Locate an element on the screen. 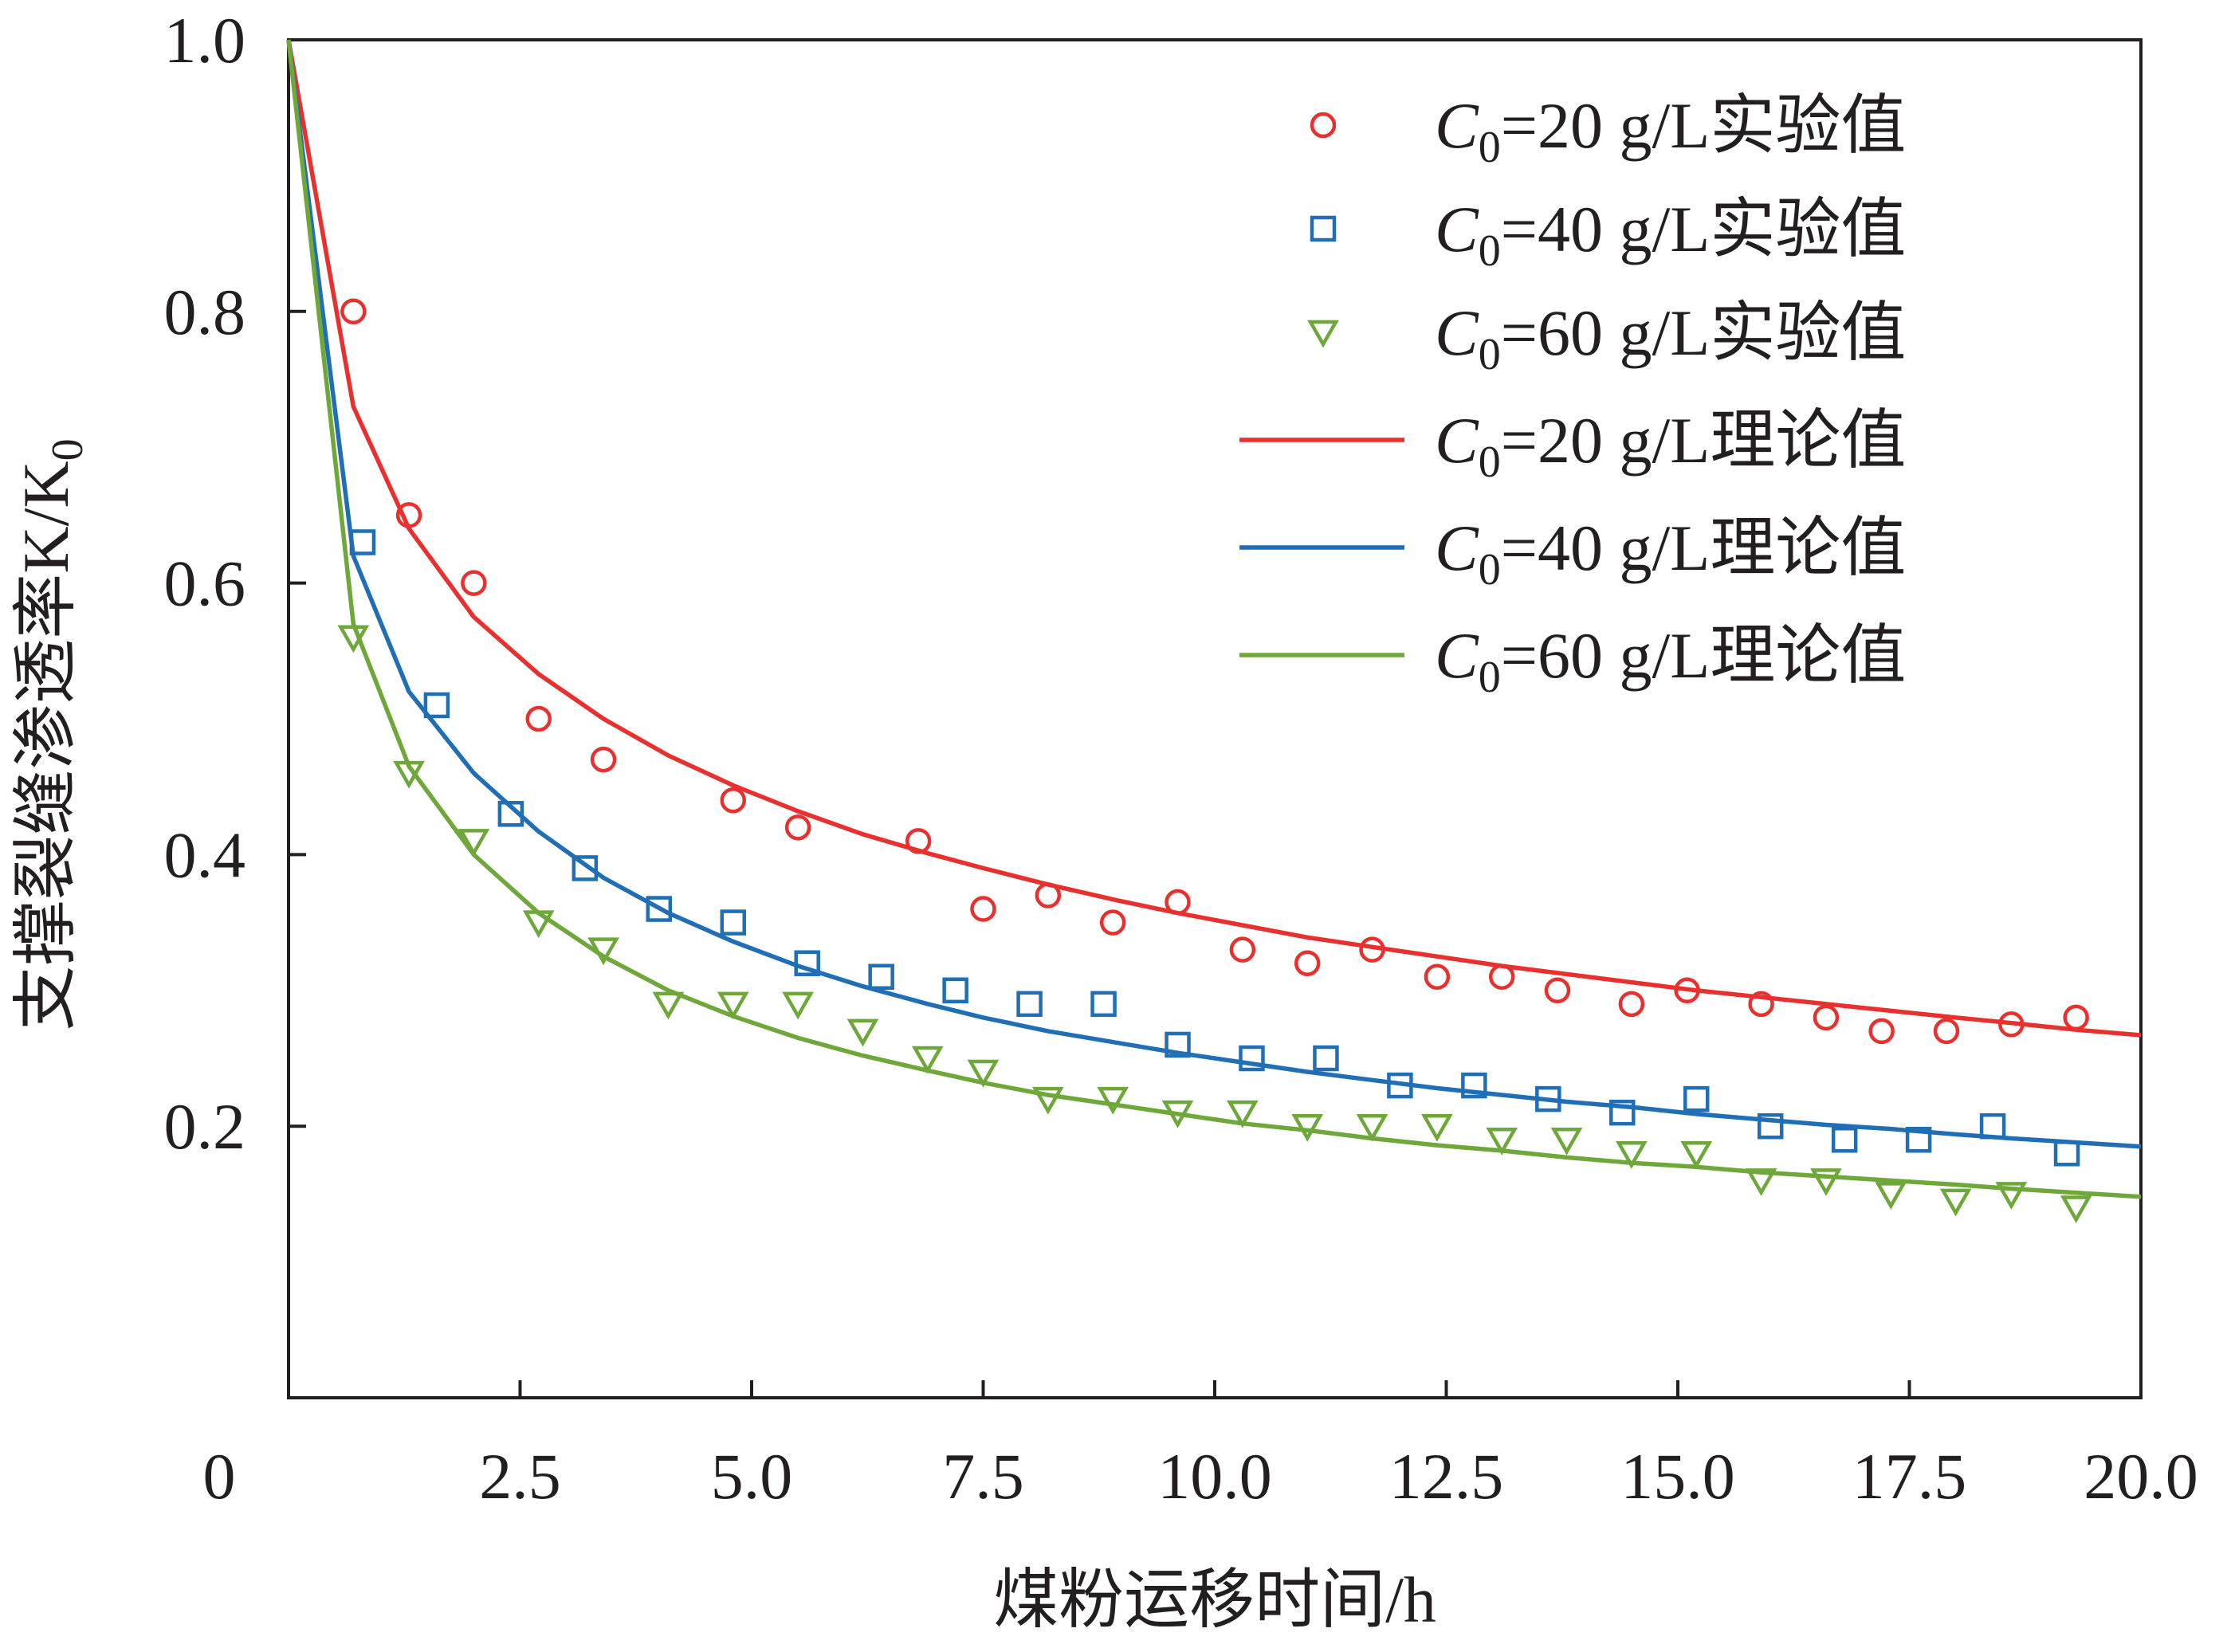 Image resolution: width=2231 pixels, height=1652 pixels. legend-label: C0=20 g/L实验值 is located at coordinates (1670, 130).